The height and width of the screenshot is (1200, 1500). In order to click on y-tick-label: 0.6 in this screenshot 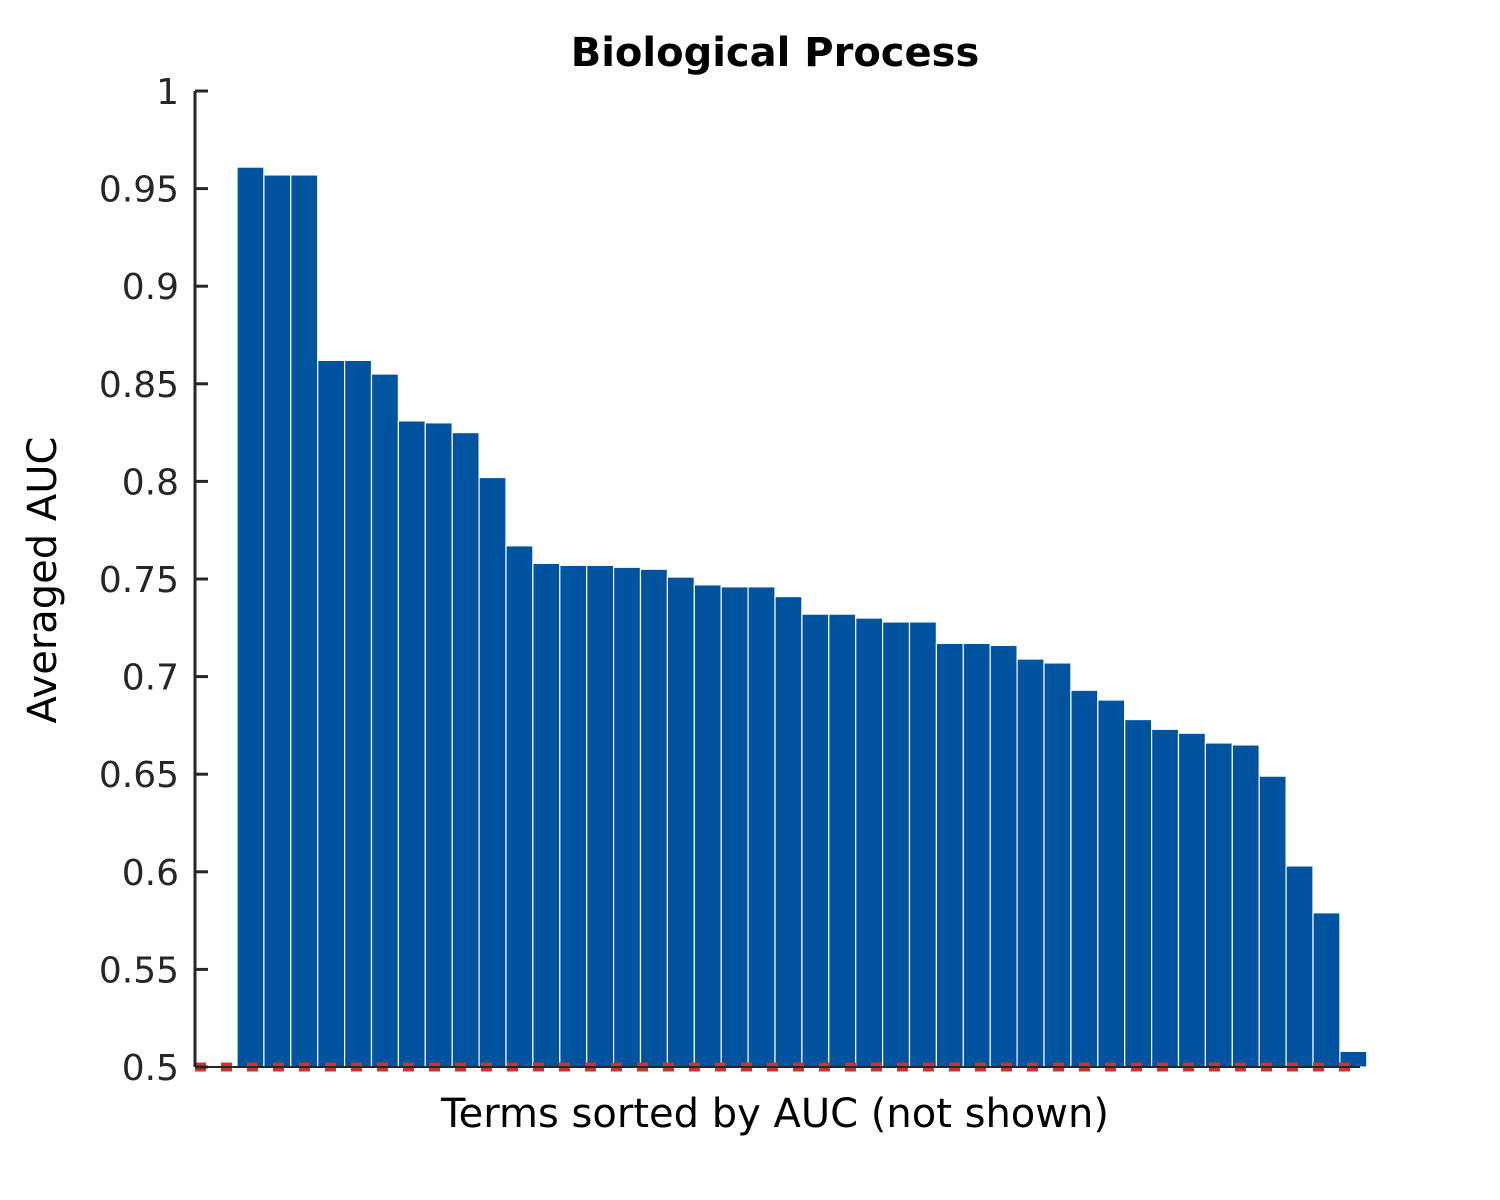, I will do `click(150, 873)`.